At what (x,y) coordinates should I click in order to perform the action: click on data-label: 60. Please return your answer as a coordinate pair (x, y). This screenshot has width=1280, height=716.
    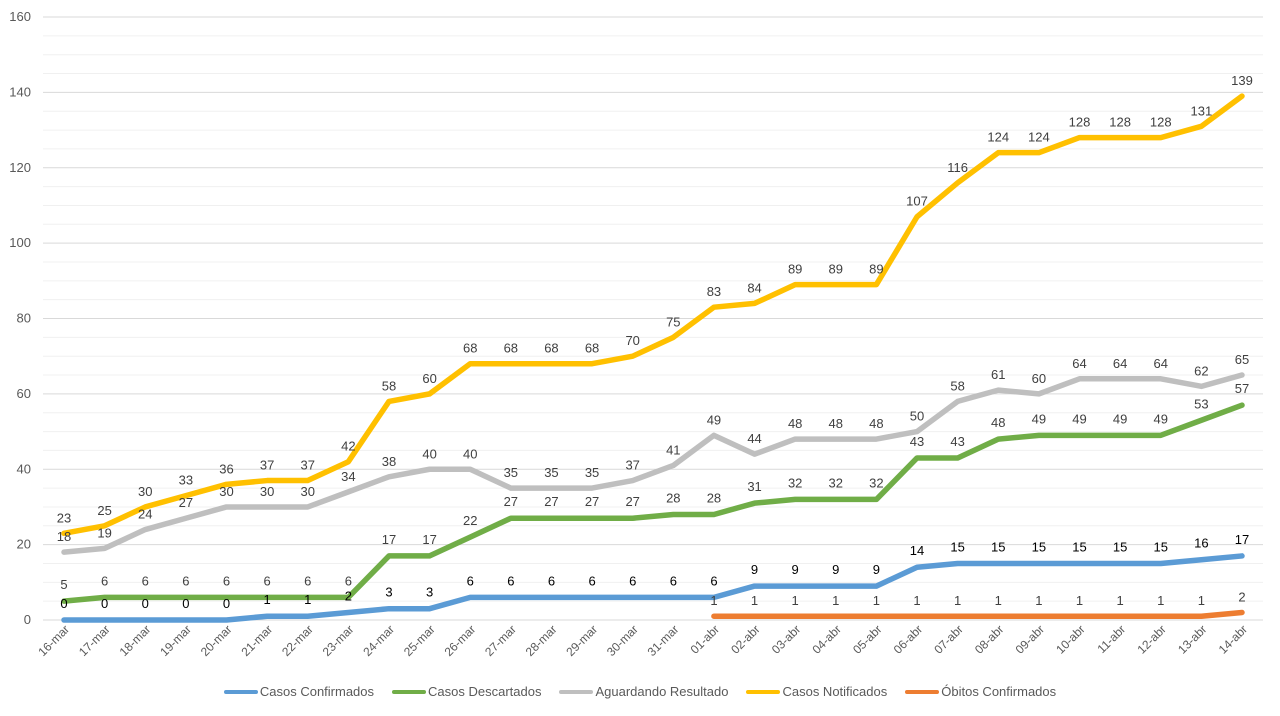
    Looking at the image, I should click on (429, 378).